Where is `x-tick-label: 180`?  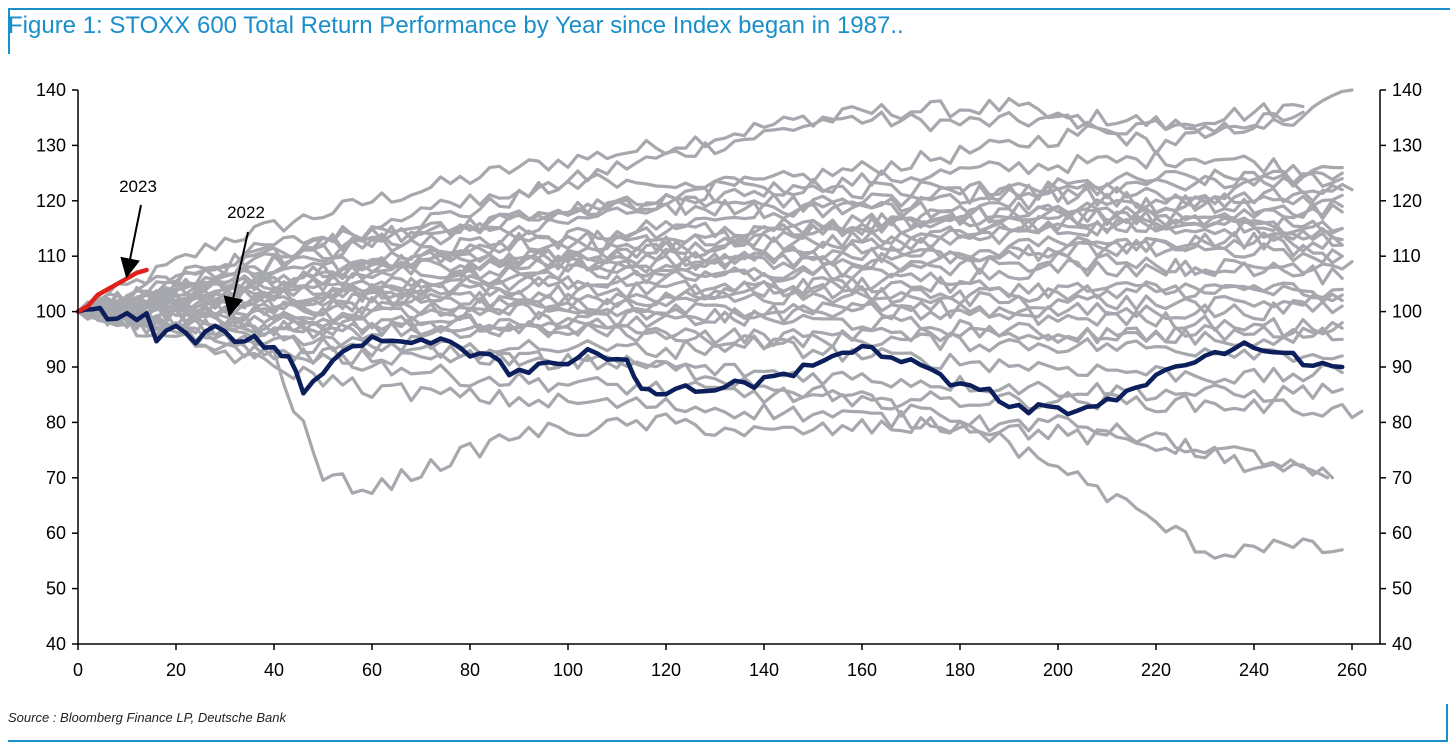 x-tick-label: 180 is located at coordinates (960, 670).